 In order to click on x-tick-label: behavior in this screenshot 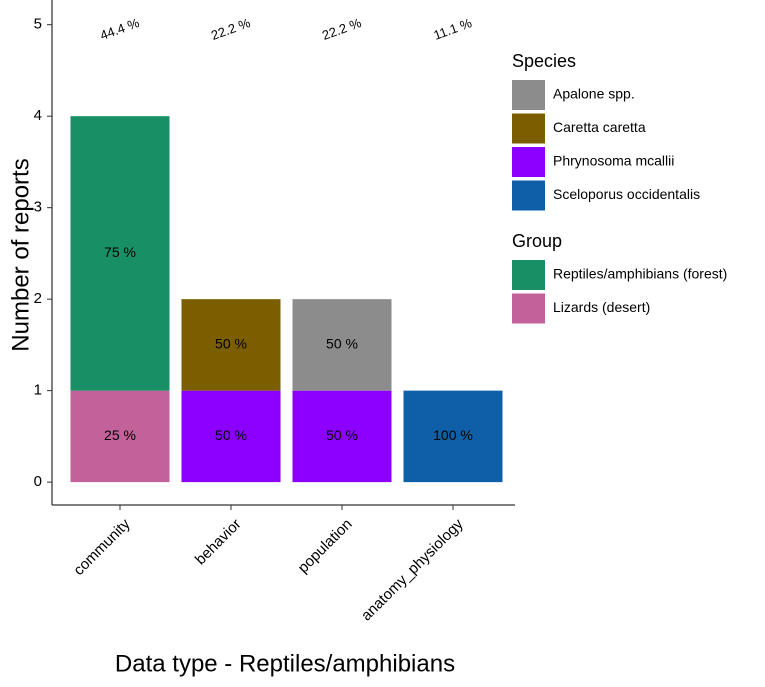, I will do `click(218, 542)`.